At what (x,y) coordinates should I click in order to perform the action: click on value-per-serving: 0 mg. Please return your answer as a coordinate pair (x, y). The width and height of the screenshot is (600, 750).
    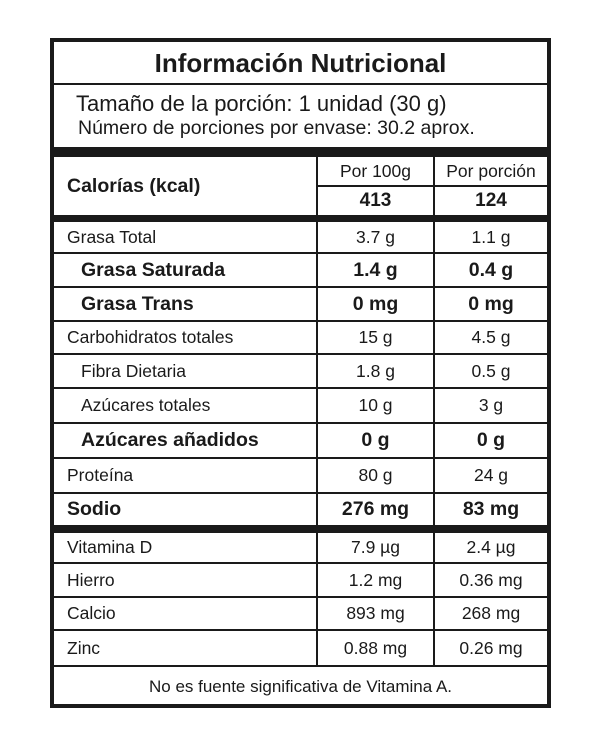
    Looking at the image, I should click on (491, 303).